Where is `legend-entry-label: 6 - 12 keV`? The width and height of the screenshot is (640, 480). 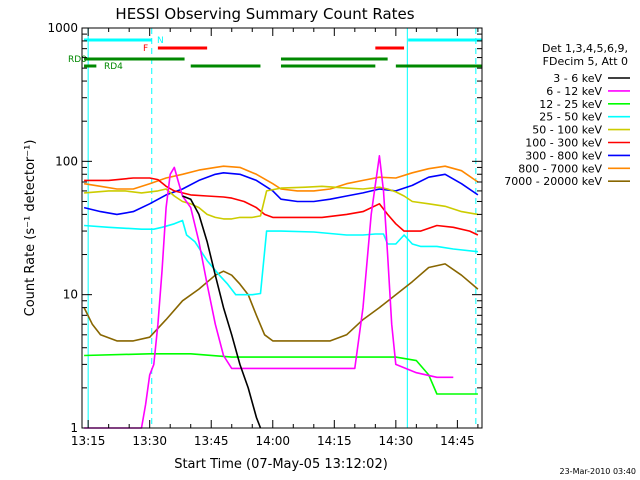 legend-entry-label: 6 - 12 keV is located at coordinates (574, 91).